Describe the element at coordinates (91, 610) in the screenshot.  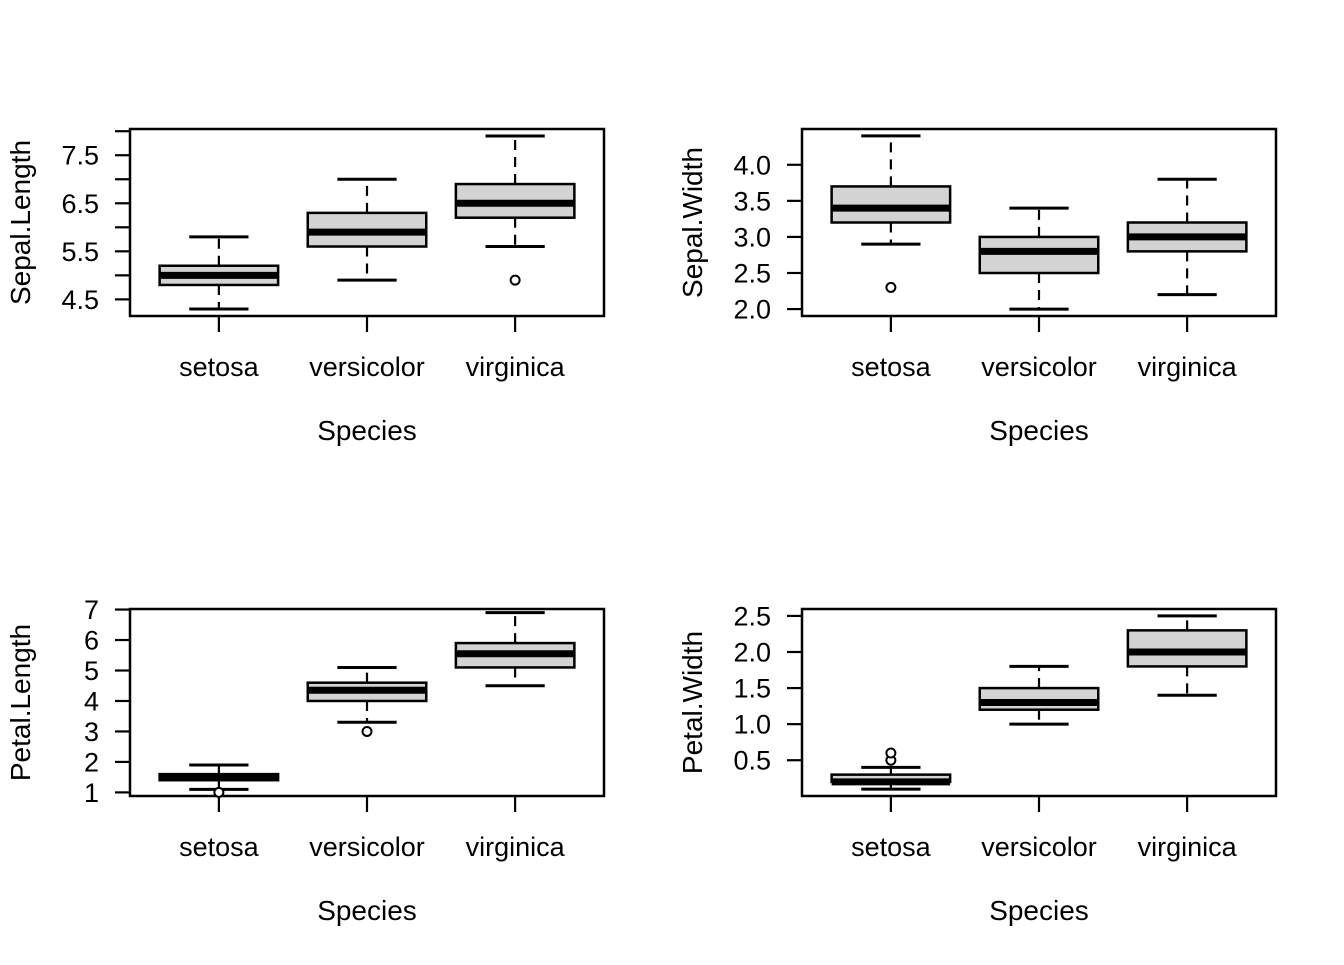
I see `y-tick-label: 7` at that location.